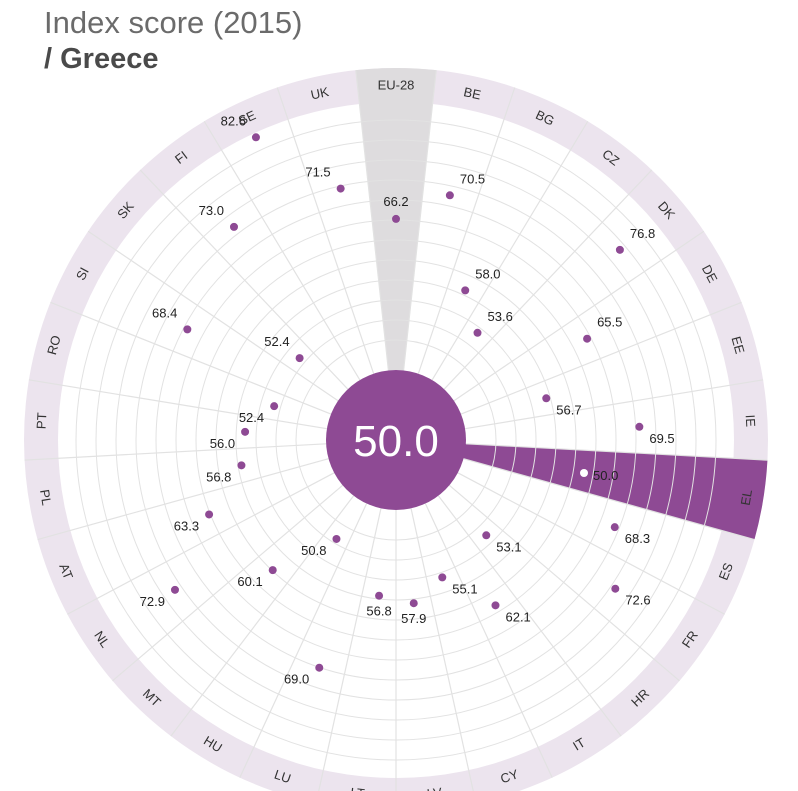  What do you see at coordinates (218, 476) in the screenshot?
I see `value-label-pl: 56.8` at bounding box center [218, 476].